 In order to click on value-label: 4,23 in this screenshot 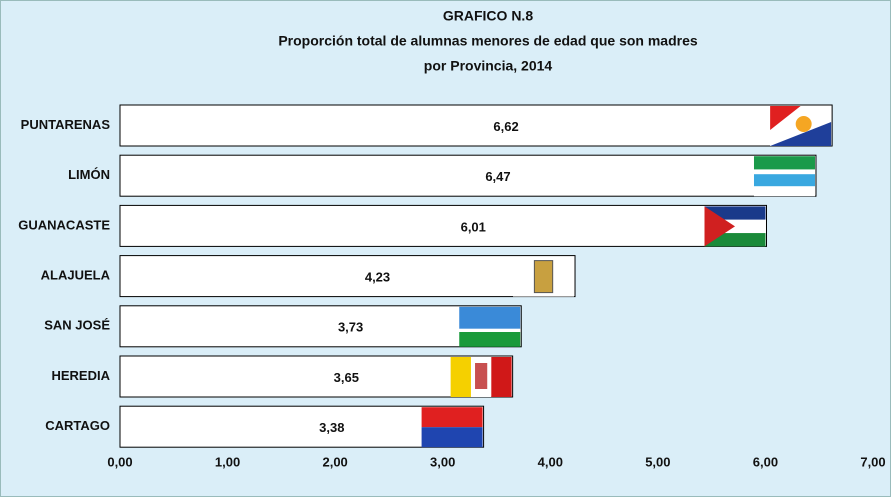, I will do `click(377, 277)`.